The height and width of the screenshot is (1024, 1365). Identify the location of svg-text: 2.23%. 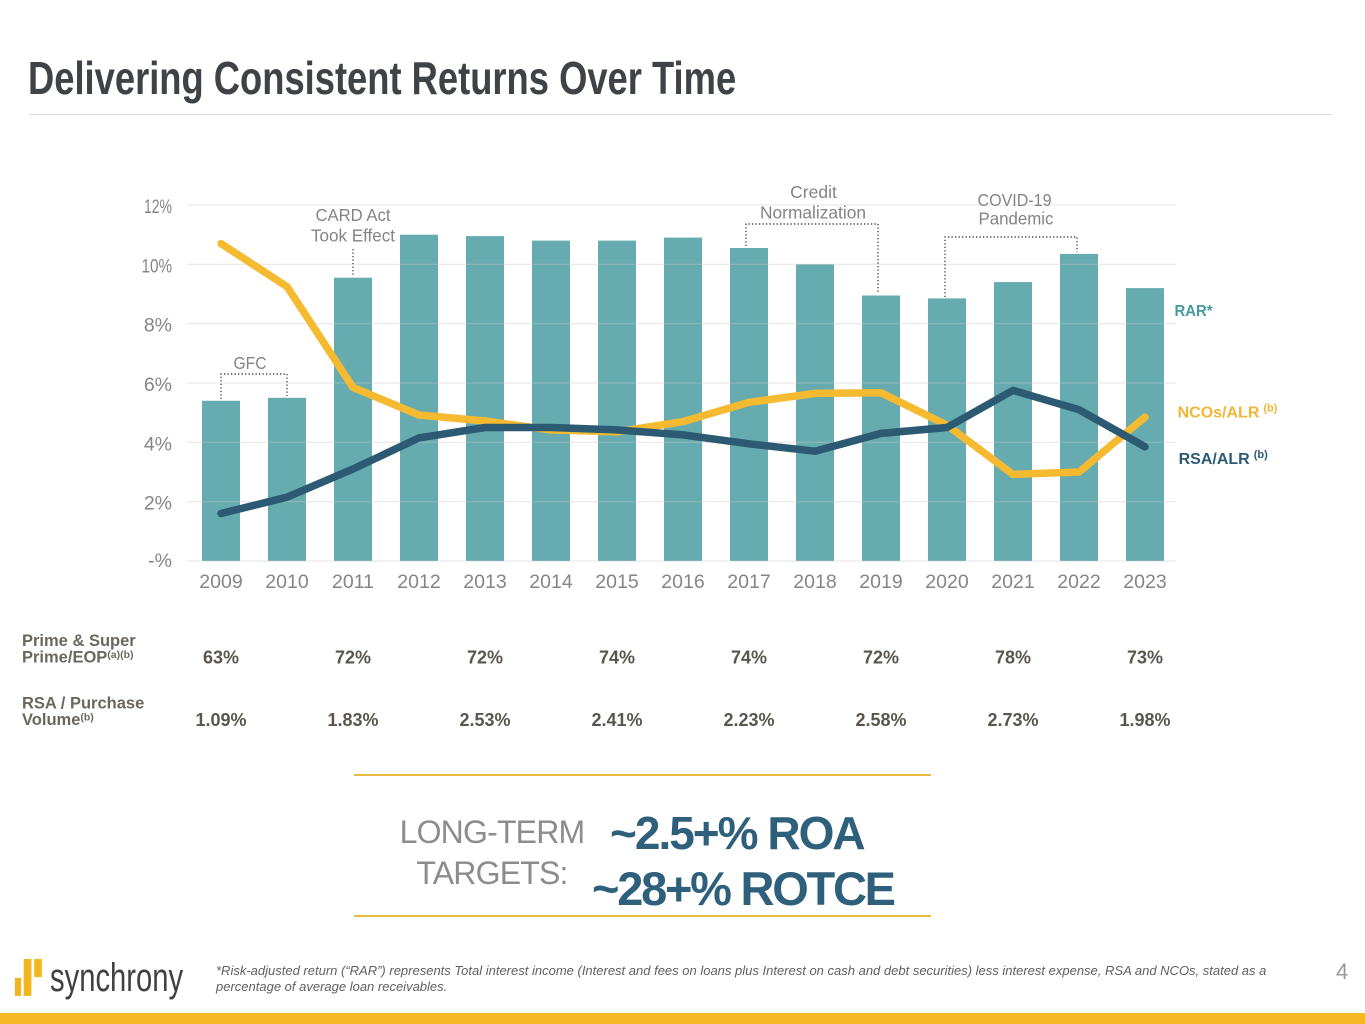
(748, 720).